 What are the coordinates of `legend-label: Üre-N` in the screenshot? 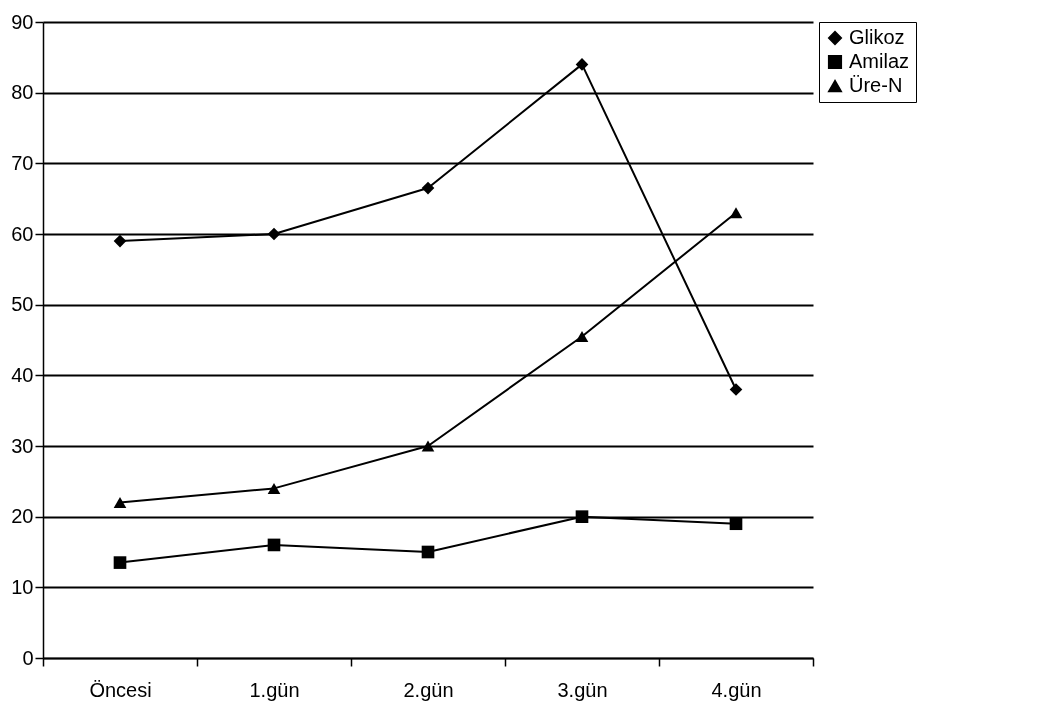 It's located at (876, 85).